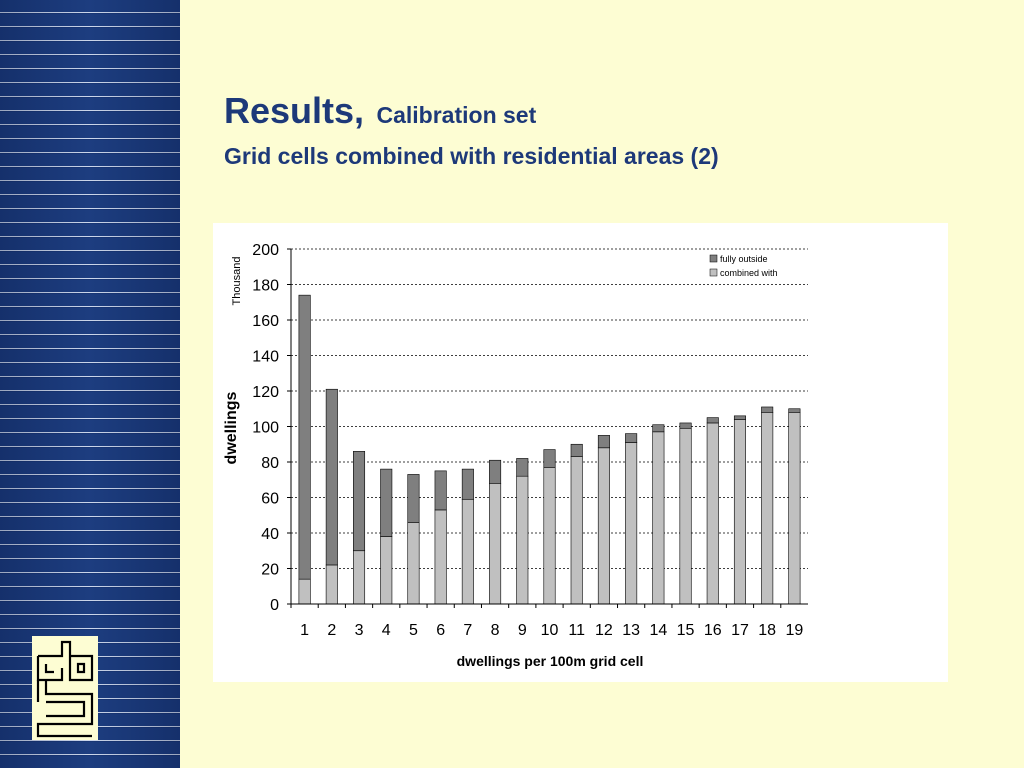 The height and width of the screenshot is (768, 1024). I want to click on page-title-suffix: Calibration set, so click(456, 115).